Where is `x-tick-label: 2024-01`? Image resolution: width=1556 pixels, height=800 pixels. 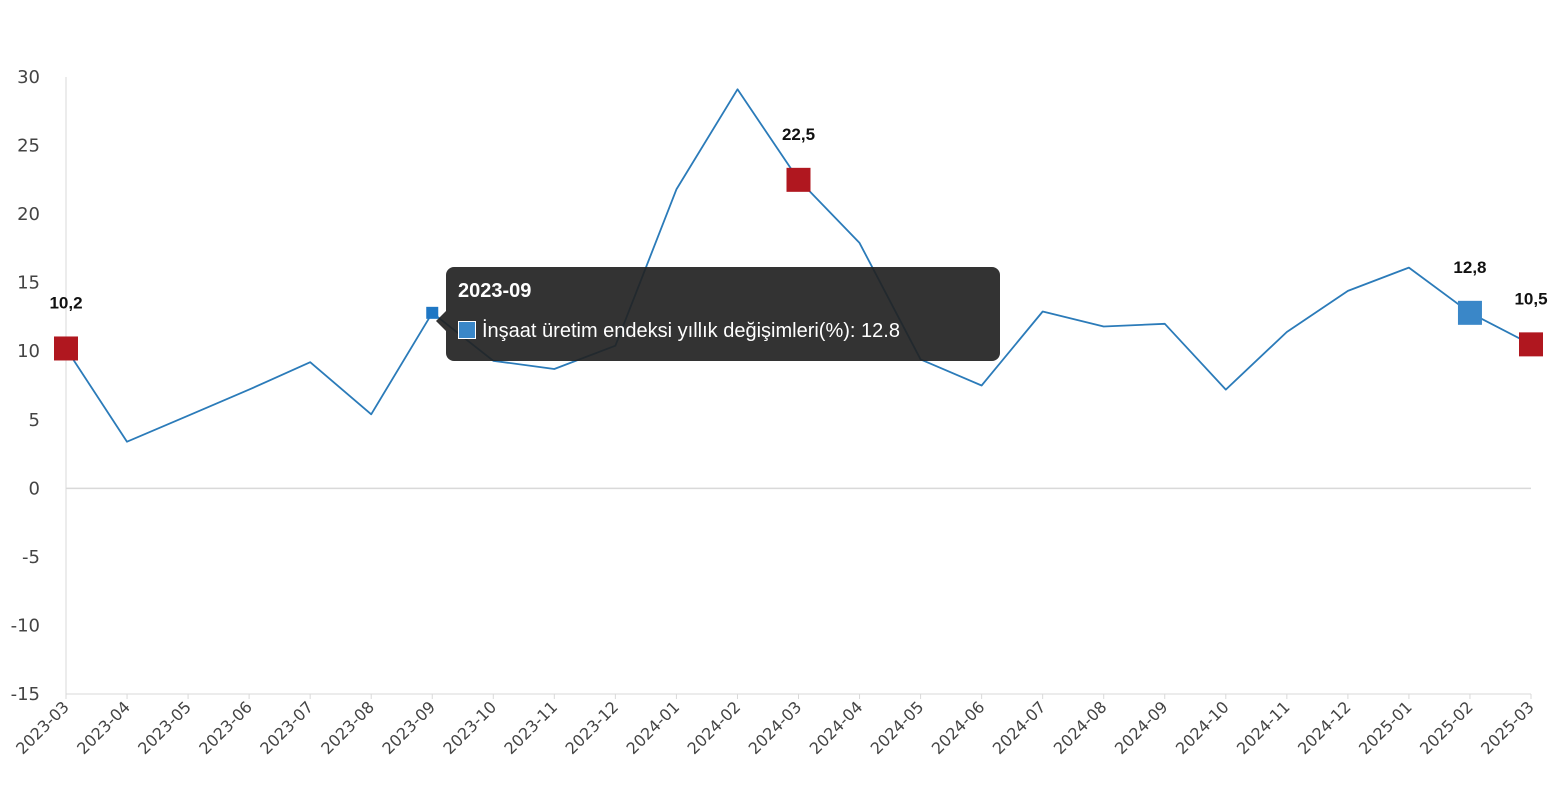 x-tick-label: 2024-01 is located at coordinates (653, 727).